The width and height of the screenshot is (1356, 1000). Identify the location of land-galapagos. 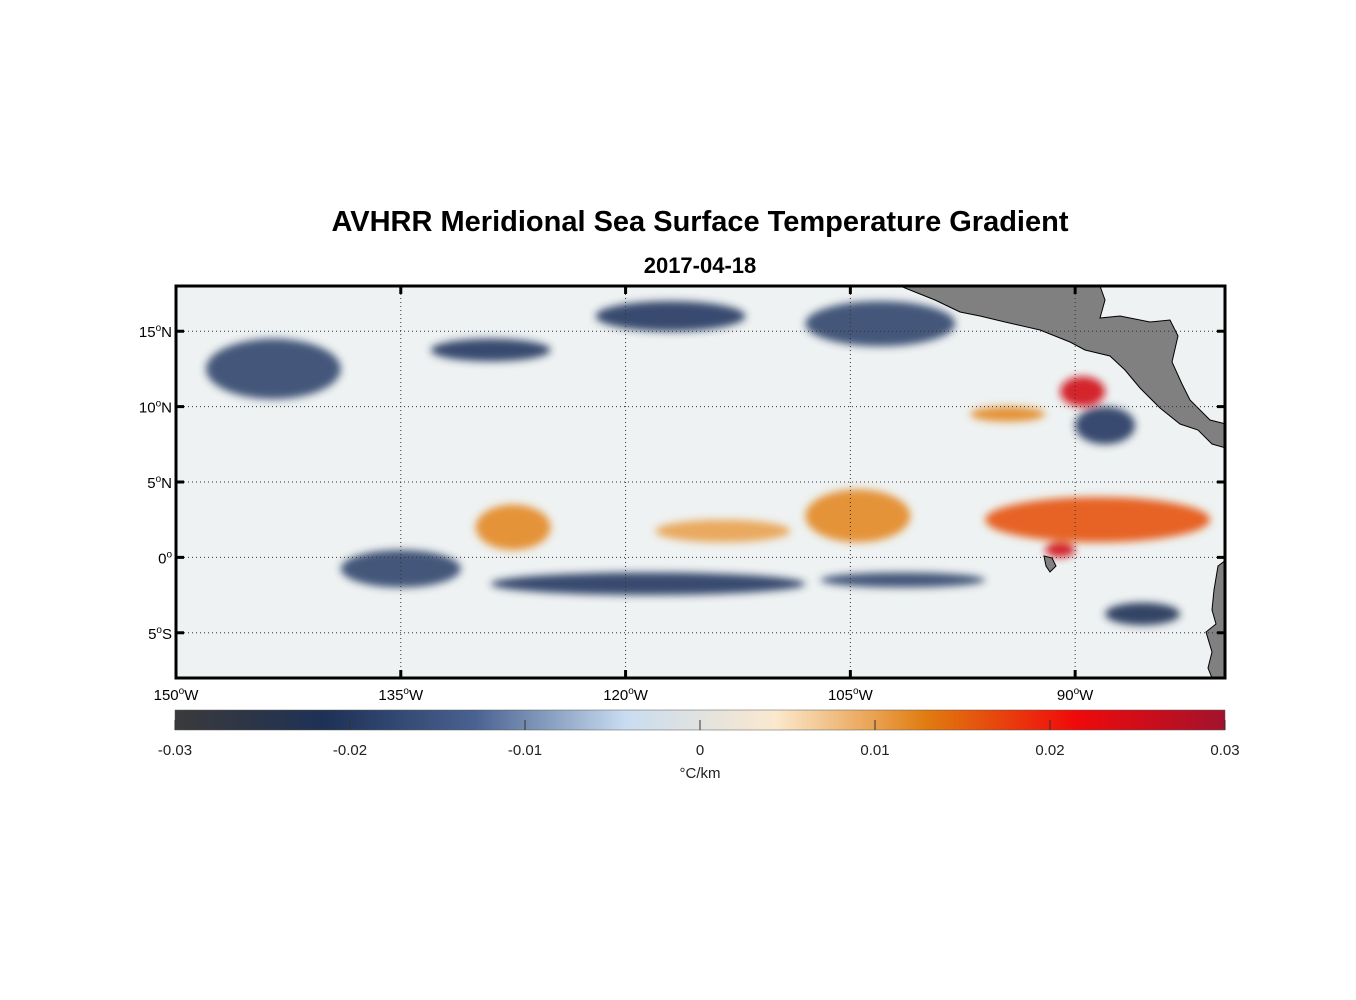
(1050, 564).